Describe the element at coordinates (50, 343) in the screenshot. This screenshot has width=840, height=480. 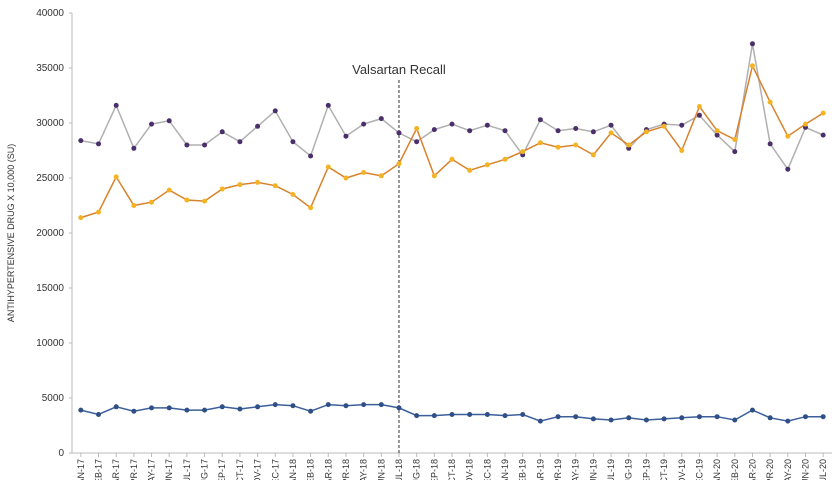
I see `y-tick-label: 10000` at that location.